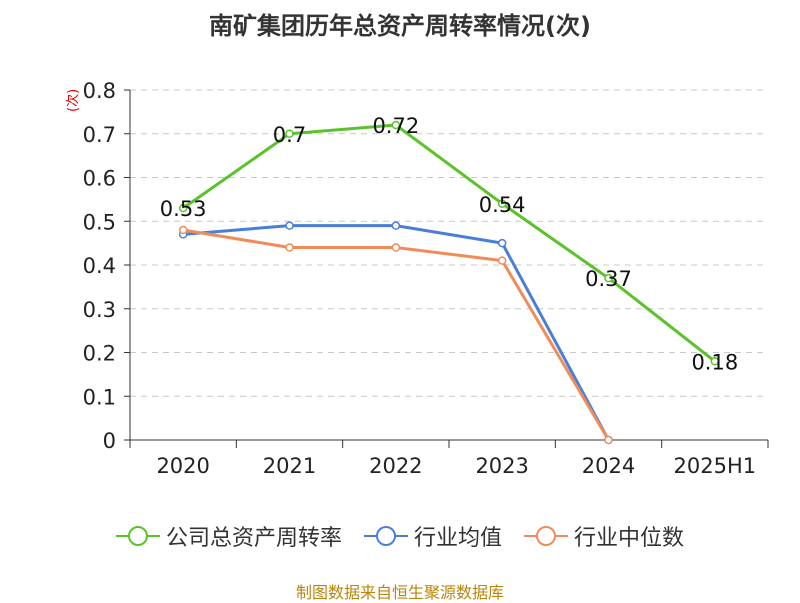 This screenshot has height=603, width=800. What do you see at coordinates (99, 91) in the screenshot?
I see `y-tick-label: 0.8` at bounding box center [99, 91].